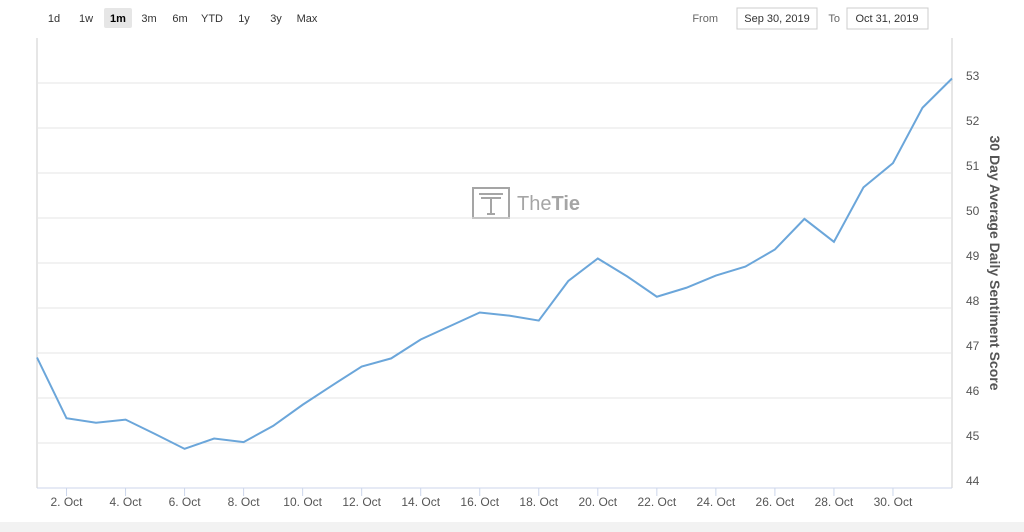 The image size is (1024, 532). Describe the element at coordinates (973, 301) in the screenshot. I see `y-tick-label: 48` at that location.